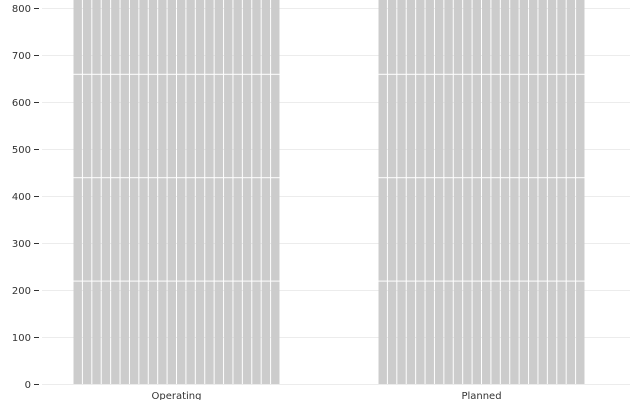 The height and width of the screenshot is (400, 640). What do you see at coordinates (21, 56) in the screenshot?
I see `y-tick-label: 700` at bounding box center [21, 56].